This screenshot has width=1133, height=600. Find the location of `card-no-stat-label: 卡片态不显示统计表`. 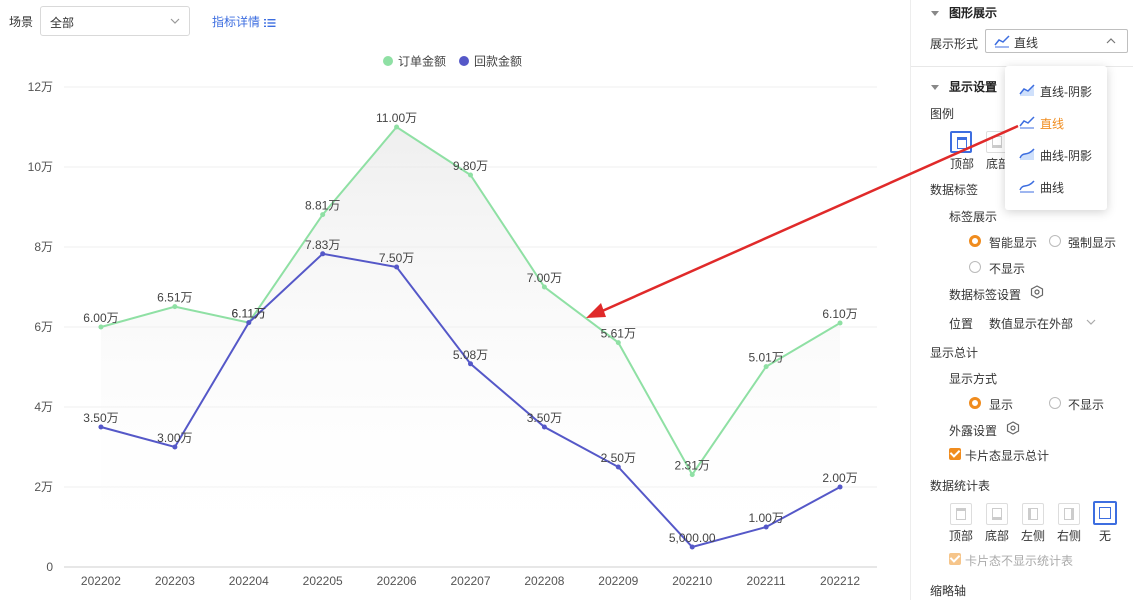

card-no-stat-label: 卡片态不显示统计表 is located at coordinates (1019, 561).